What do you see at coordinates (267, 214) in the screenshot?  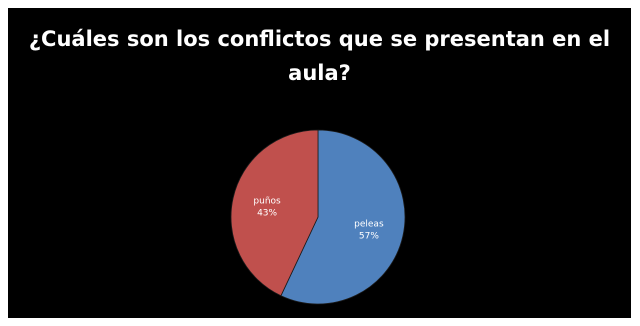 I see `slice-percent-puños: 43%` at bounding box center [267, 214].